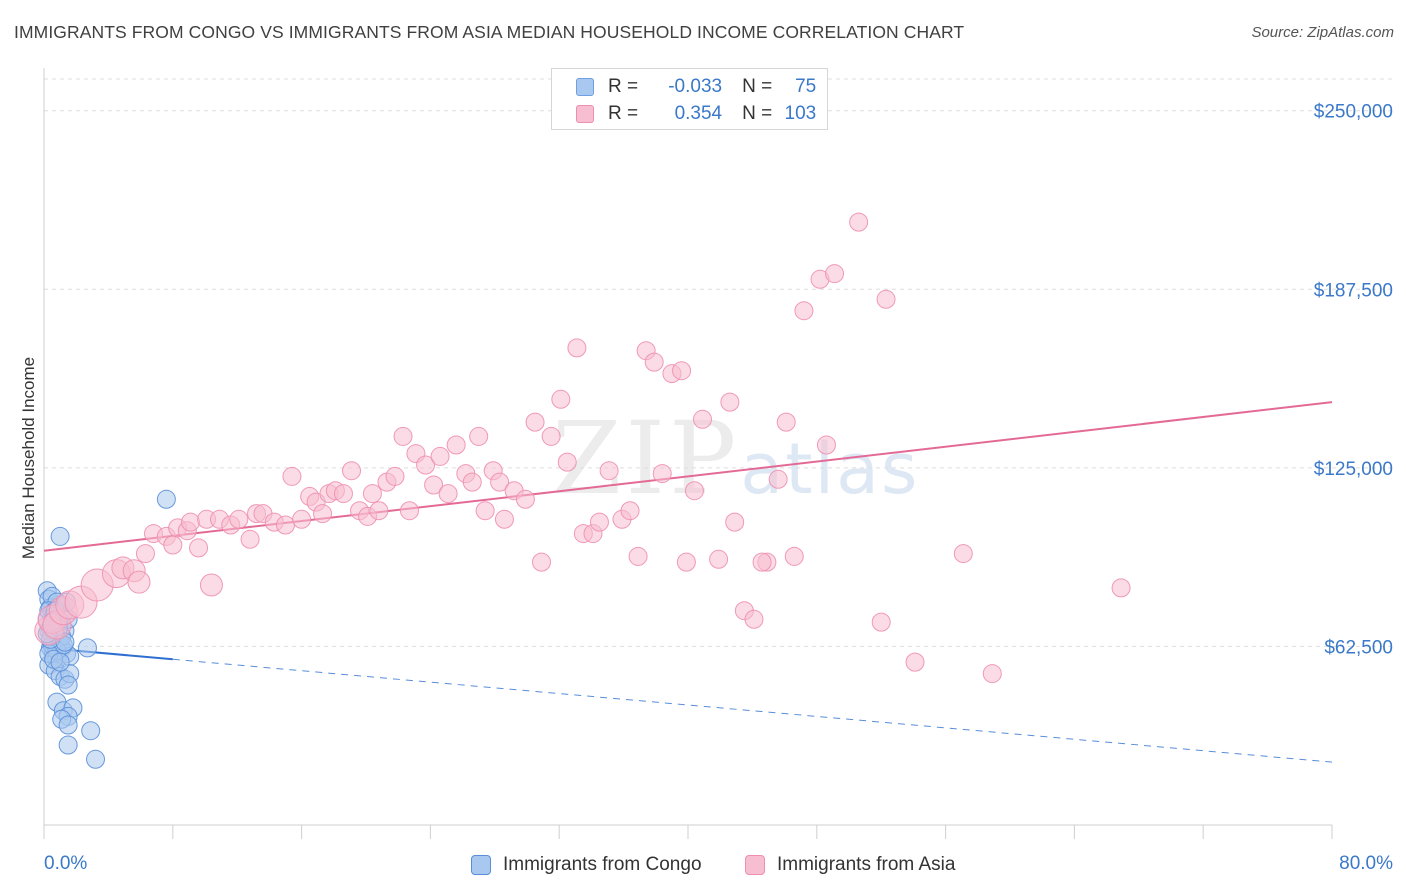 Image resolution: width=1406 pixels, height=892 pixels. I want to click on legend-row-asia: R = 0.354 N = 103, so click(696, 114).